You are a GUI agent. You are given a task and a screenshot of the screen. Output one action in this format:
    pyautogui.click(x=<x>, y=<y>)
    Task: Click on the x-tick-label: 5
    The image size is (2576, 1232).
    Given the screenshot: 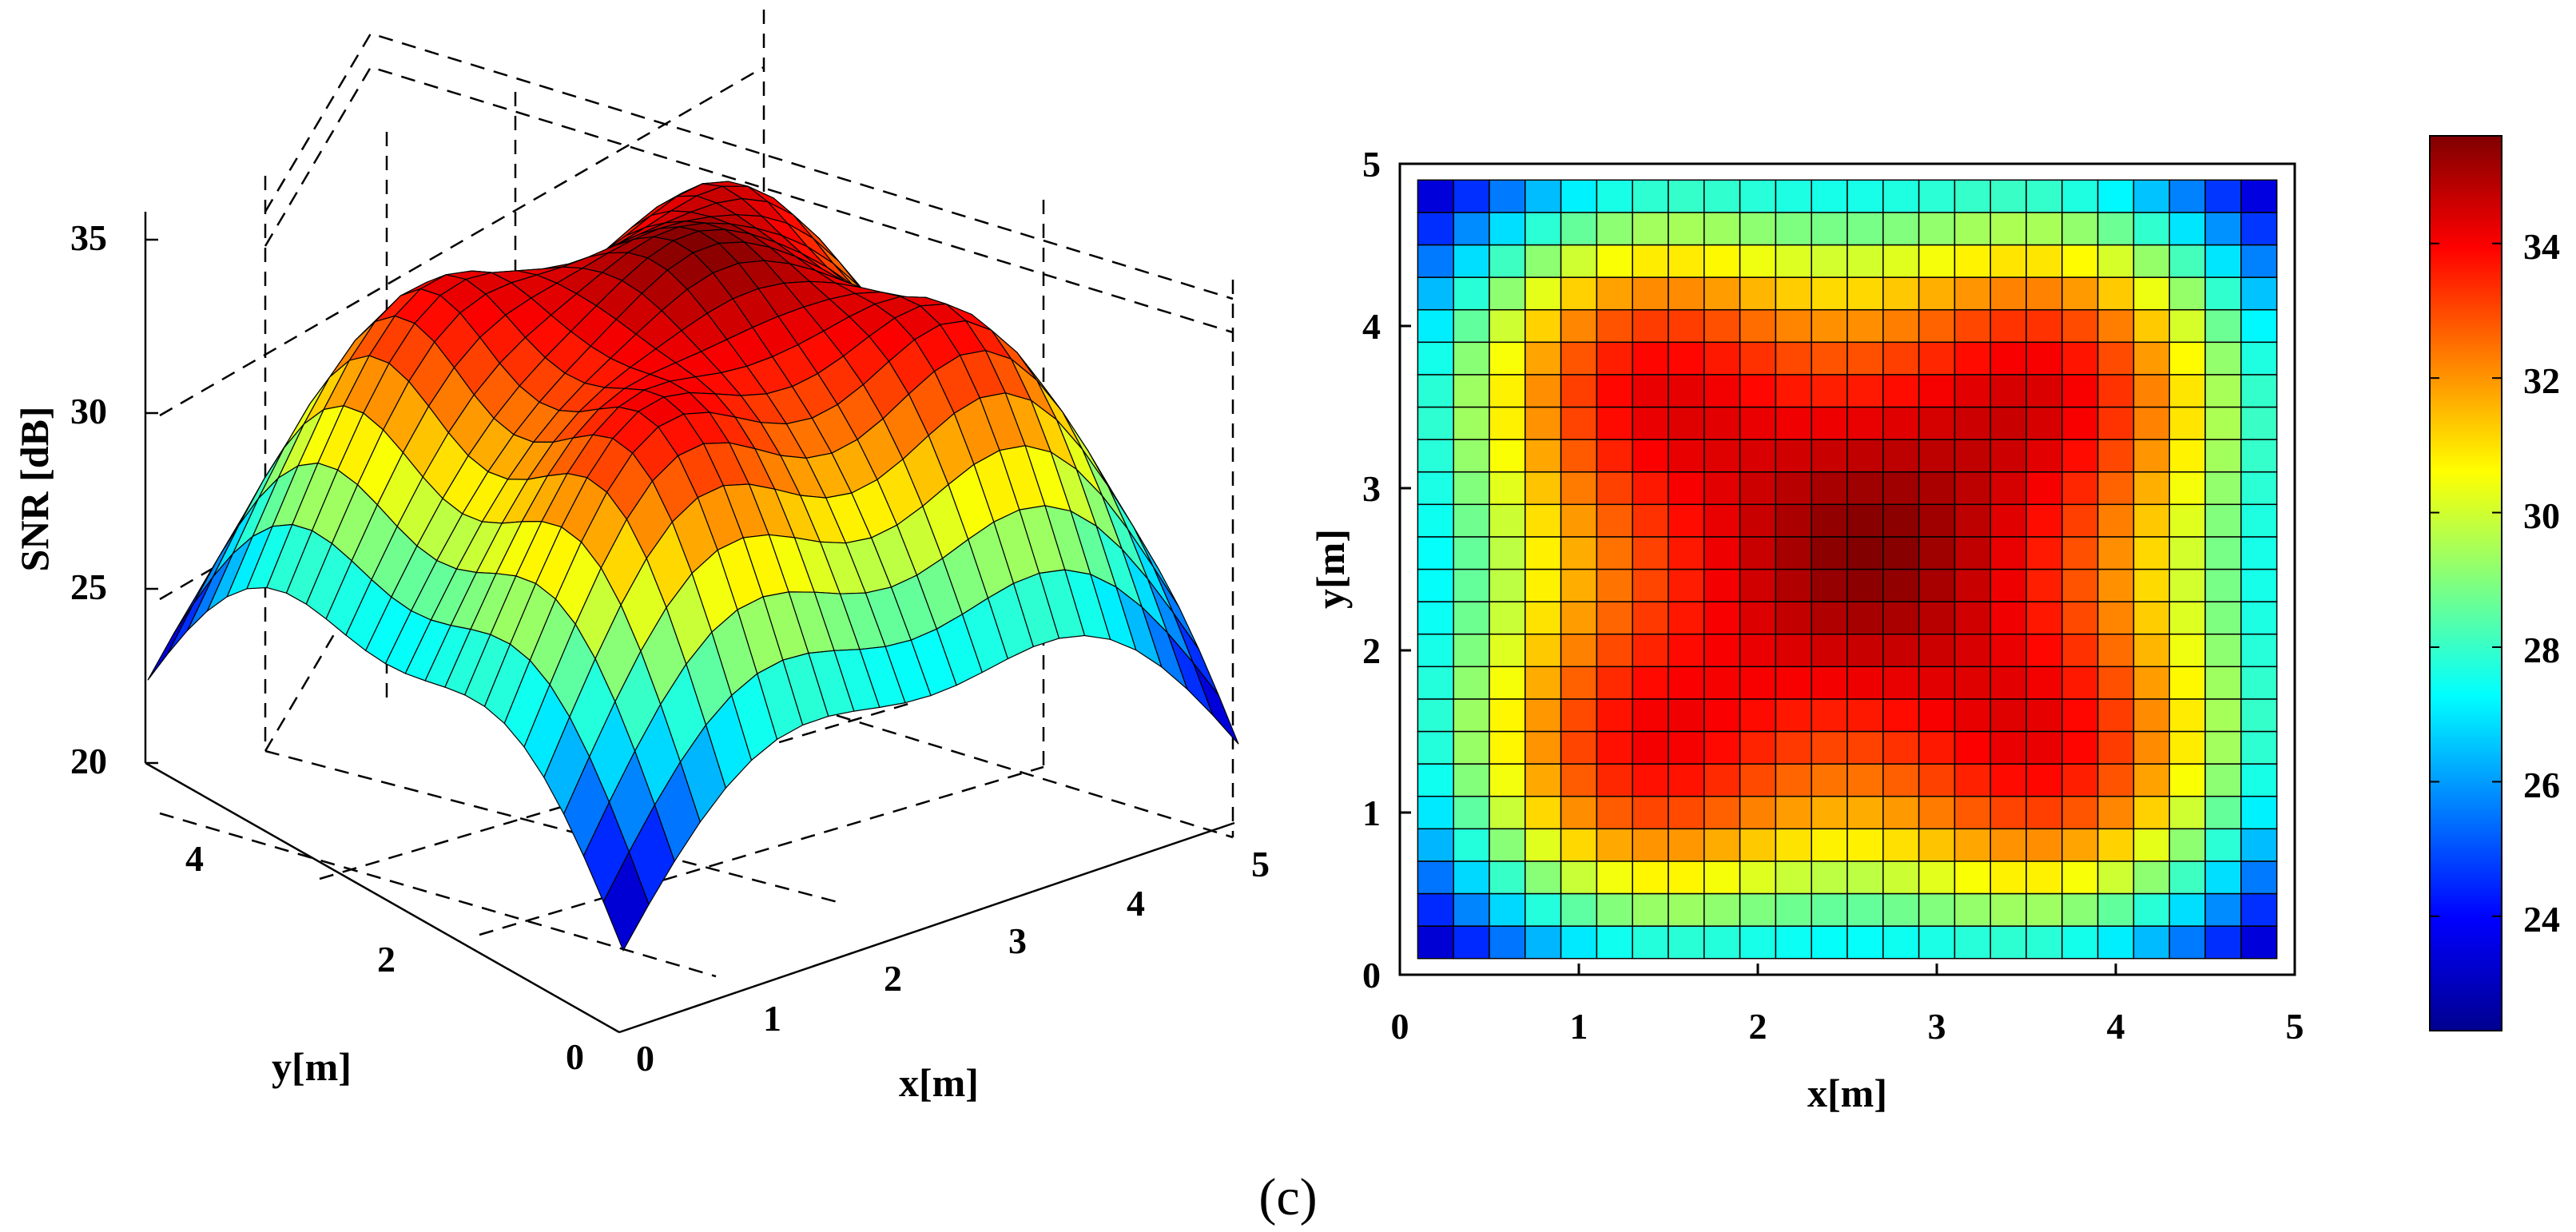 What is the action you would take?
    pyautogui.click(x=1260, y=864)
    